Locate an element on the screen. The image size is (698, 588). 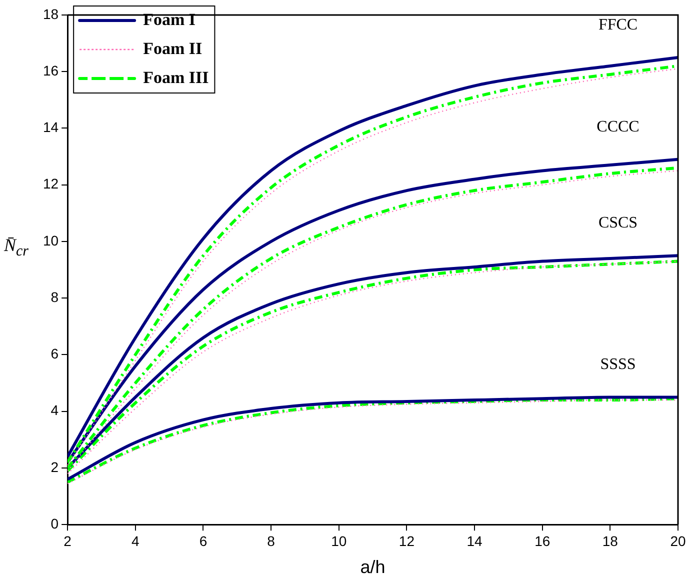
annotation: CCCC is located at coordinates (618, 127).